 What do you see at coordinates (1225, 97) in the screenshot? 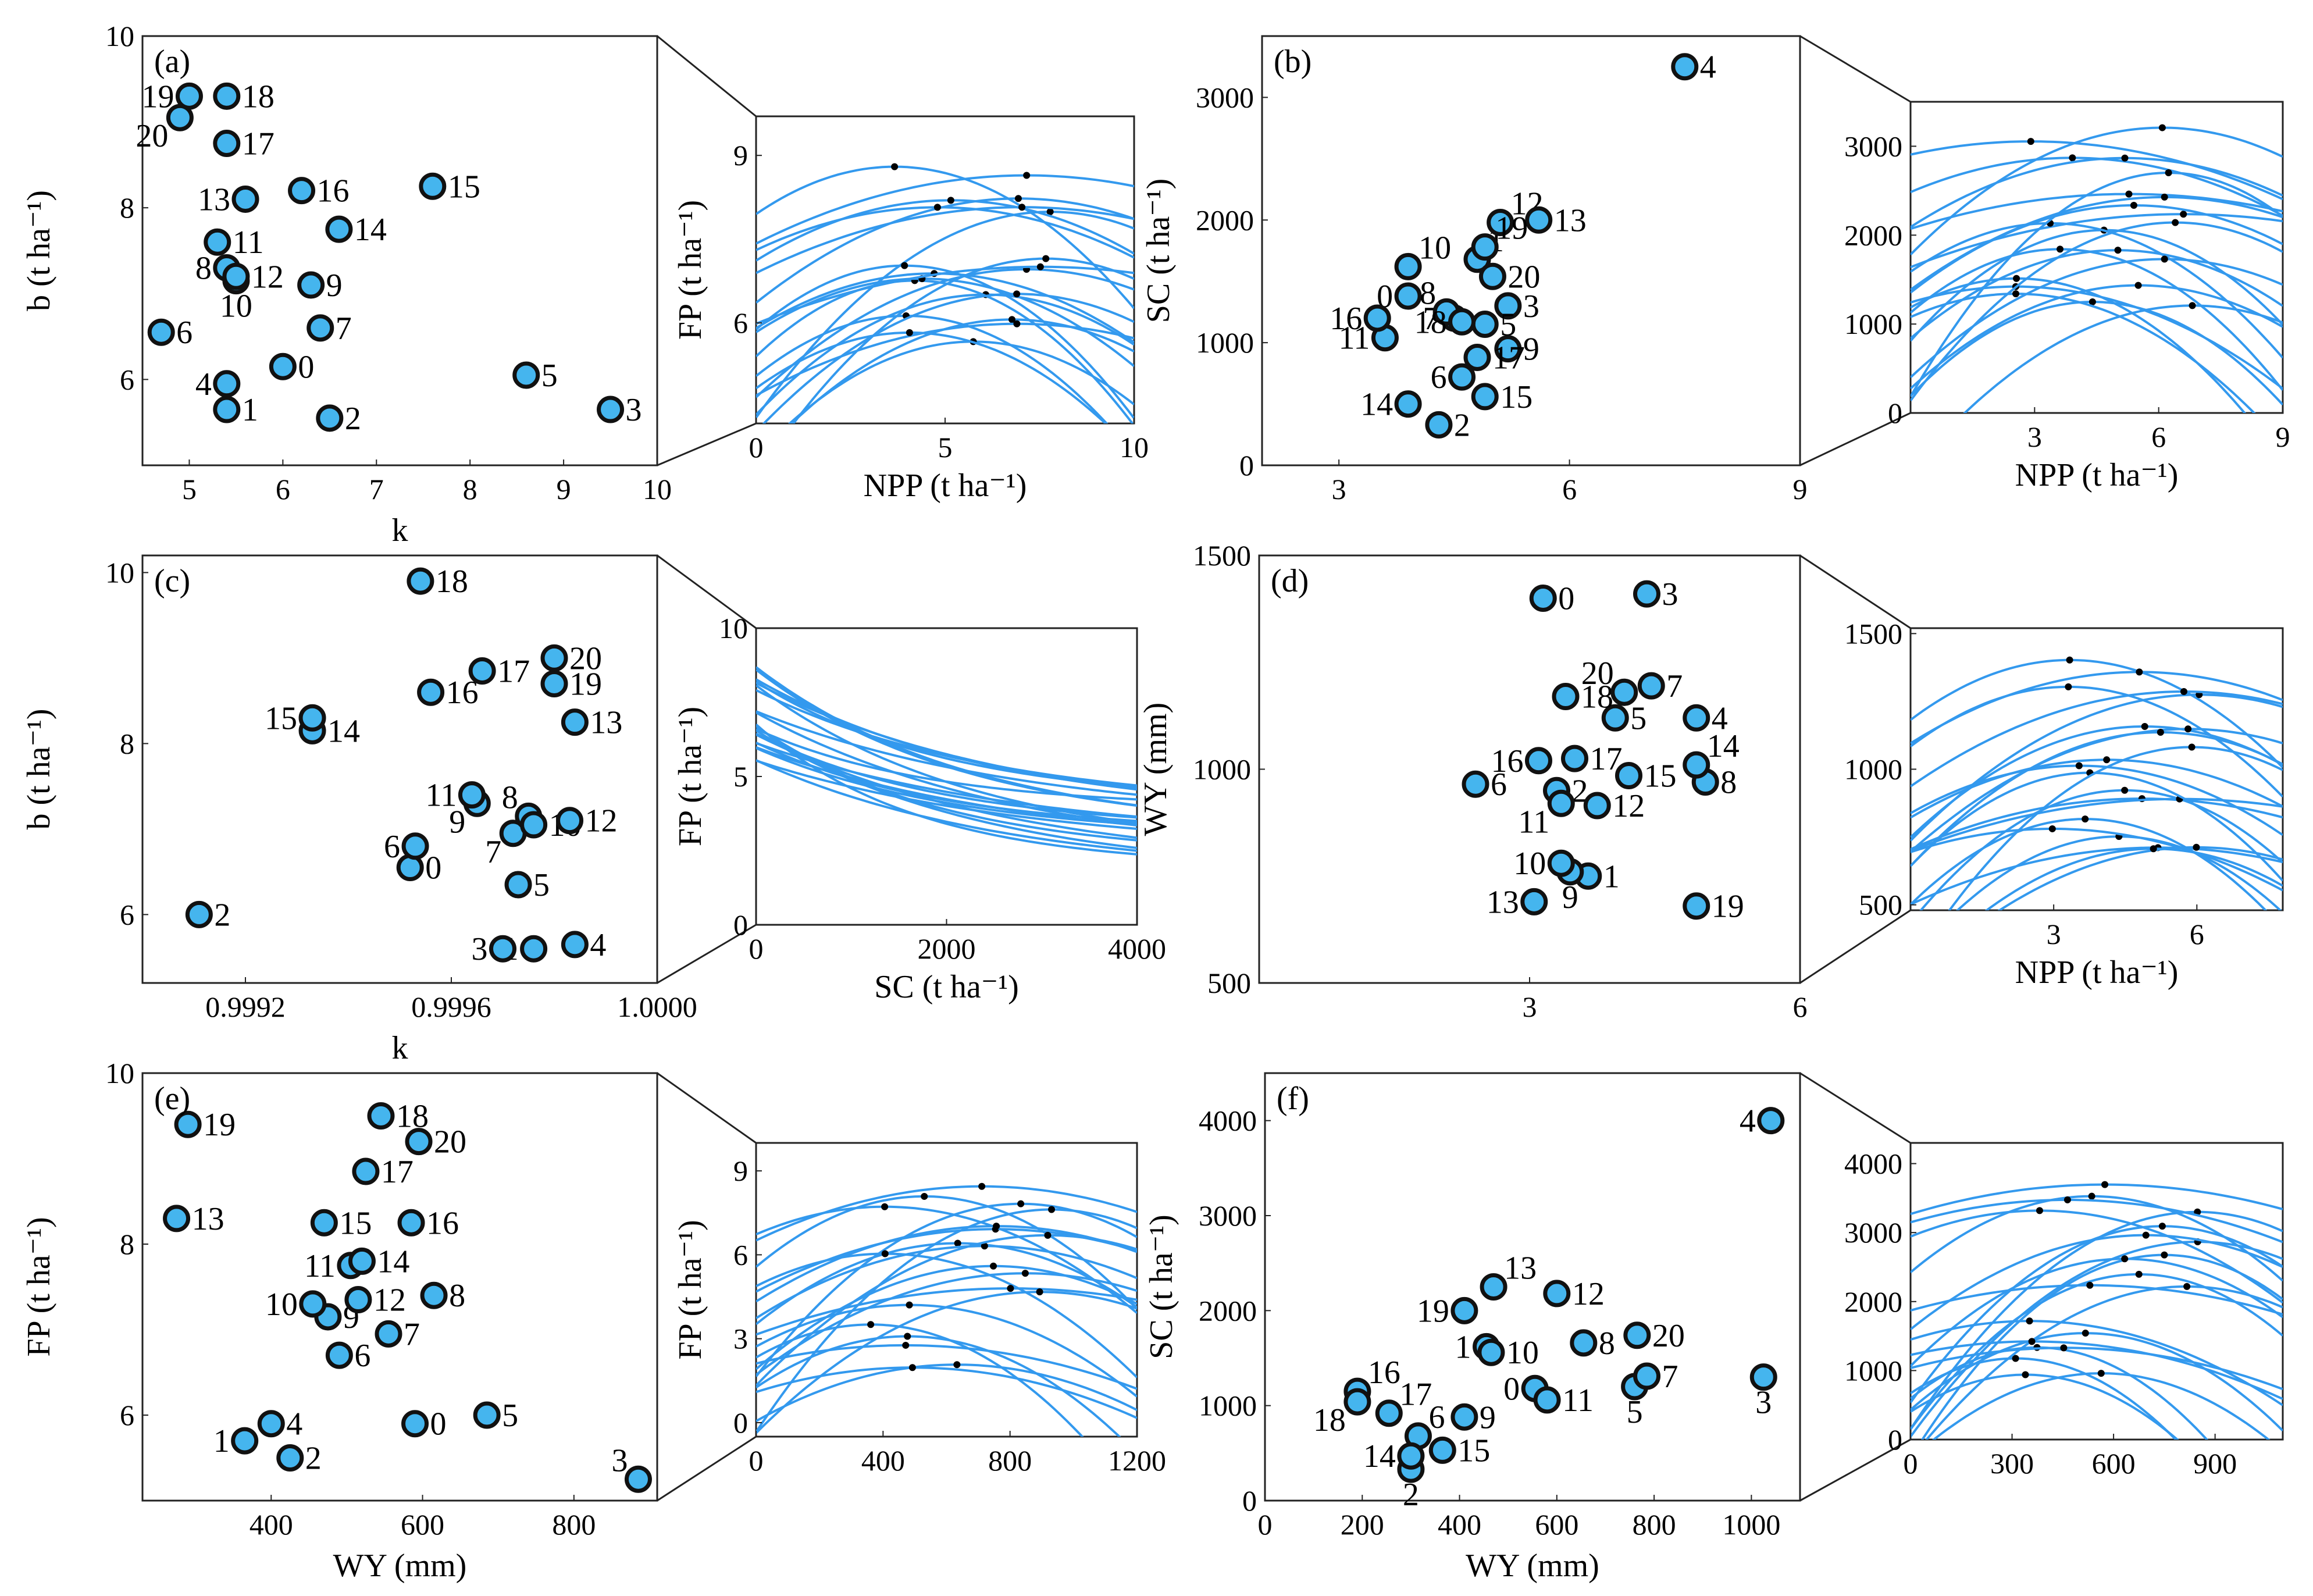
I see `panel-b-ytick-label: 3000` at bounding box center [1225, 97].